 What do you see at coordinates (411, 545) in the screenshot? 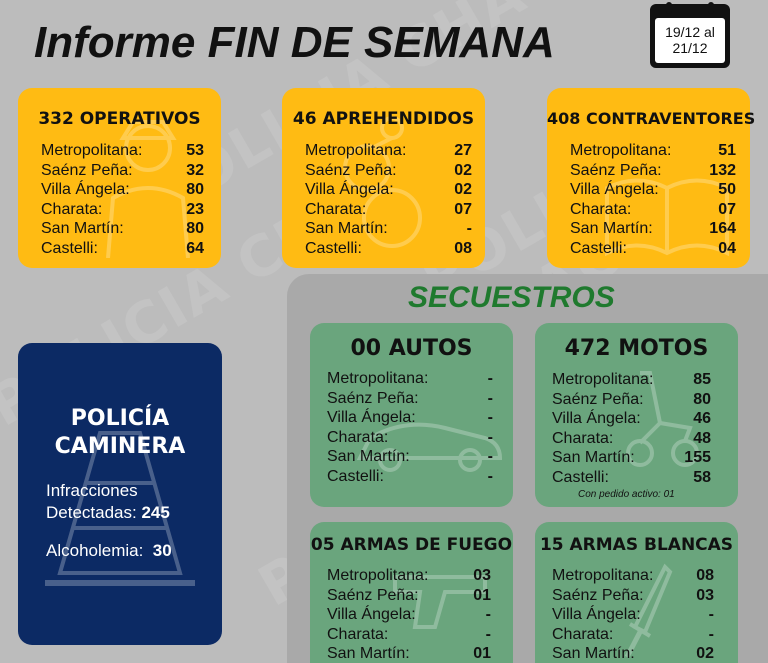
I see `armas-fuego-title: 05 ARMAS DE FUEGO` at bounding box center [411, 545].